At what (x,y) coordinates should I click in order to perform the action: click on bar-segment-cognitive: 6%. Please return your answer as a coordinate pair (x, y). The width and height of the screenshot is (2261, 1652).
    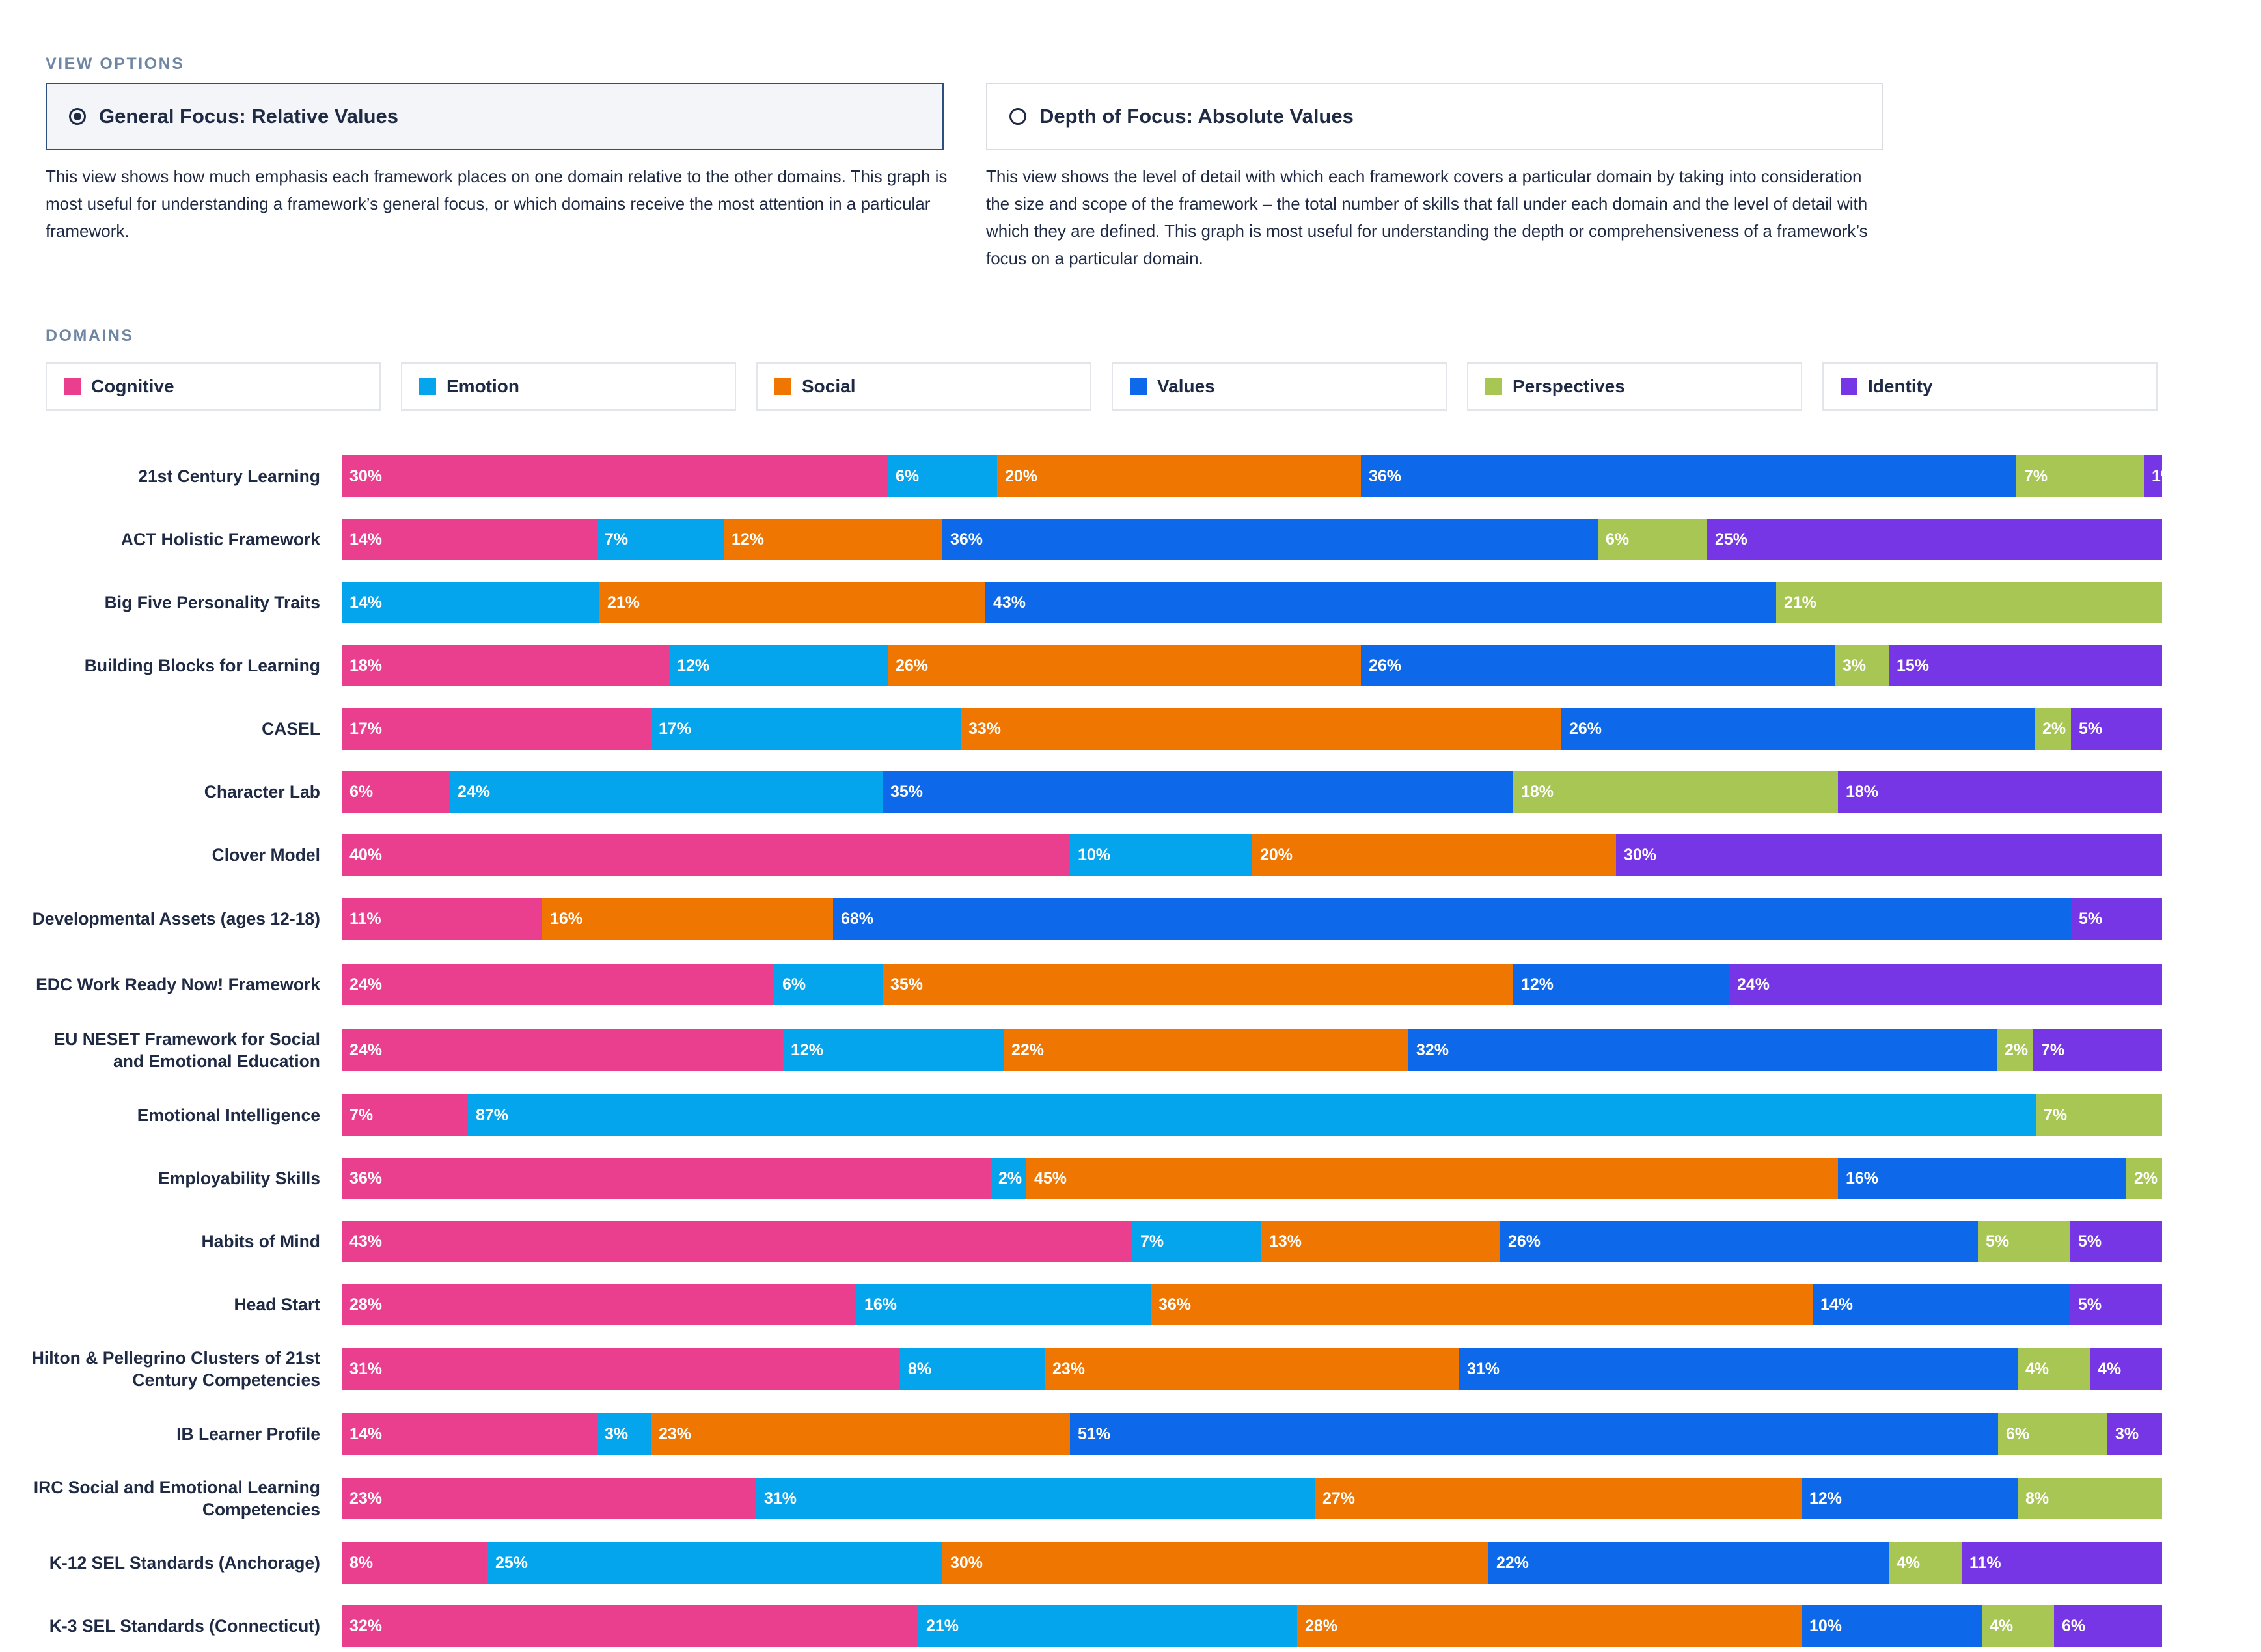
    Looking at the image, I should click on (396, 792).